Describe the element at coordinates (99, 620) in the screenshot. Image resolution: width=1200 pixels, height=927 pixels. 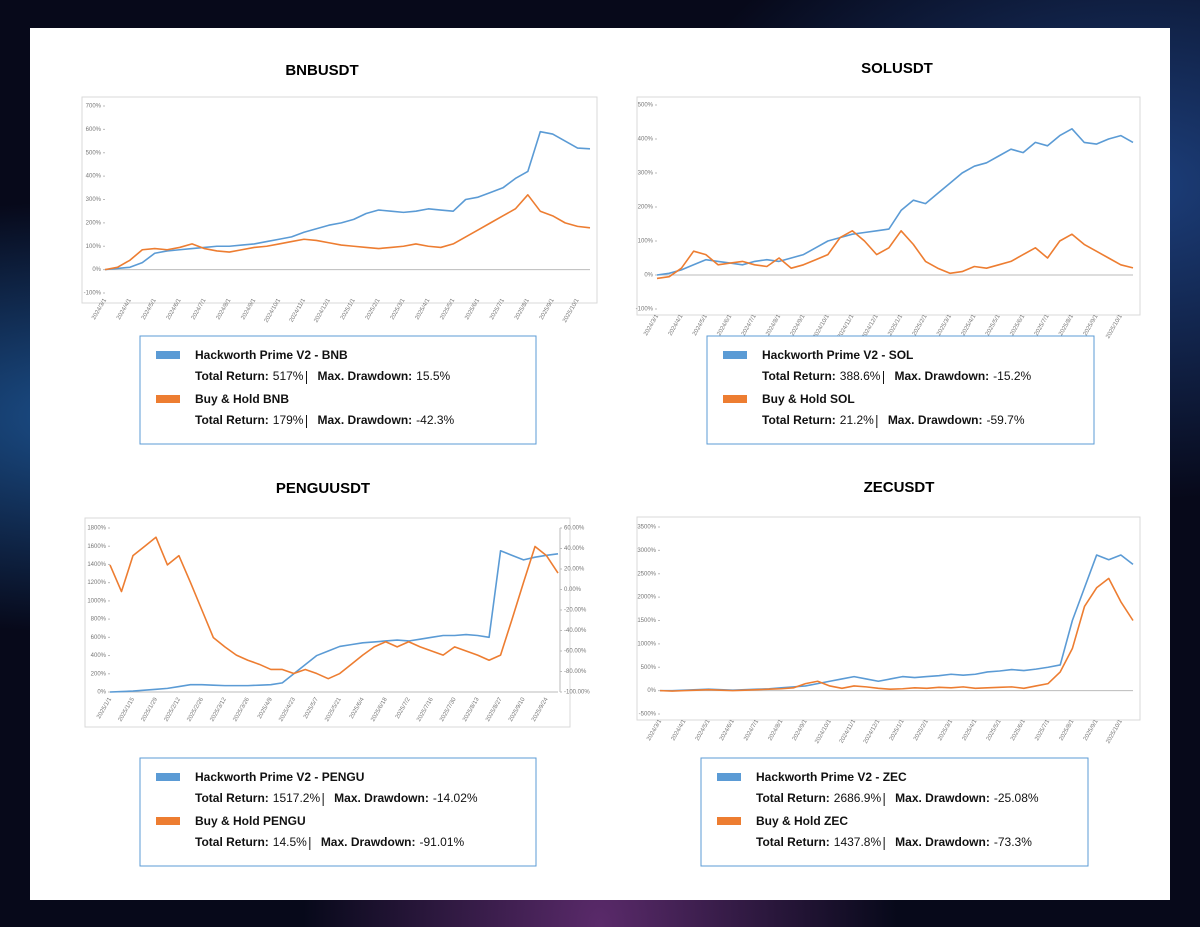
I see `y-tick-label: 800%` at that location.